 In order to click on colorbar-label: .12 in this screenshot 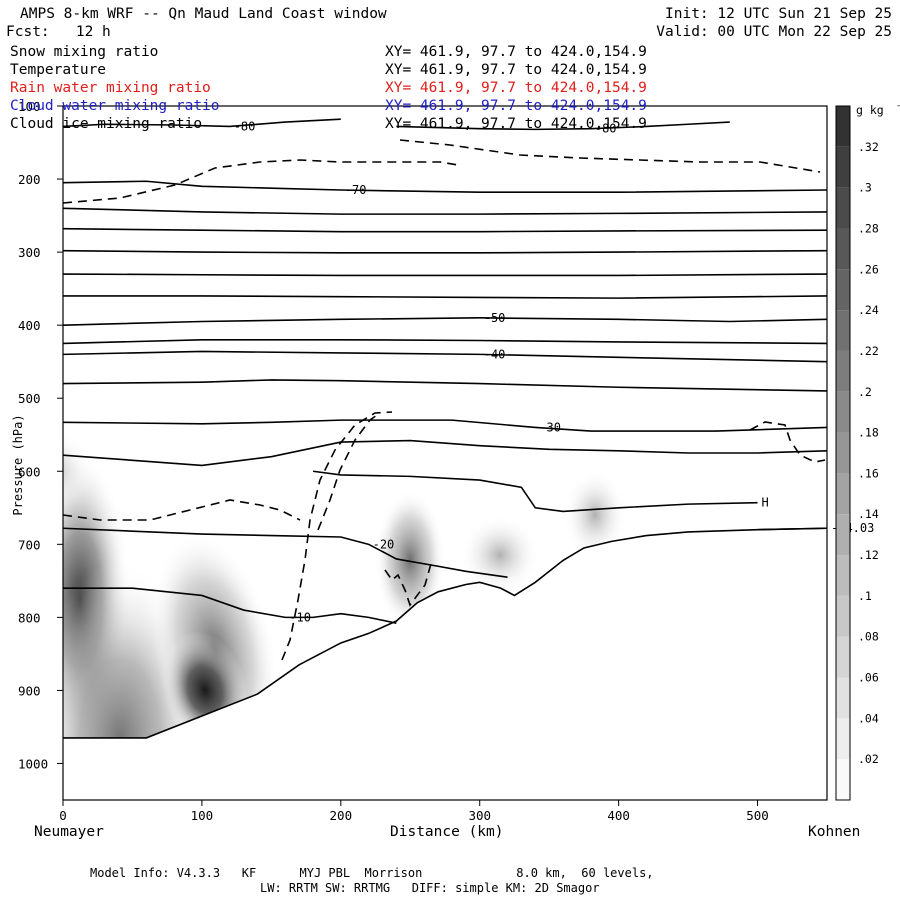, I will do `click(868, 555)`.